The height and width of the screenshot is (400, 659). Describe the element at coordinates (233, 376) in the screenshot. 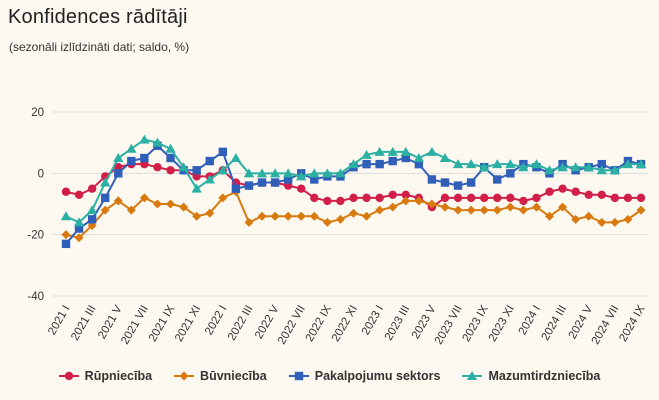

I see `legend-label: Būvniecība` at that location.